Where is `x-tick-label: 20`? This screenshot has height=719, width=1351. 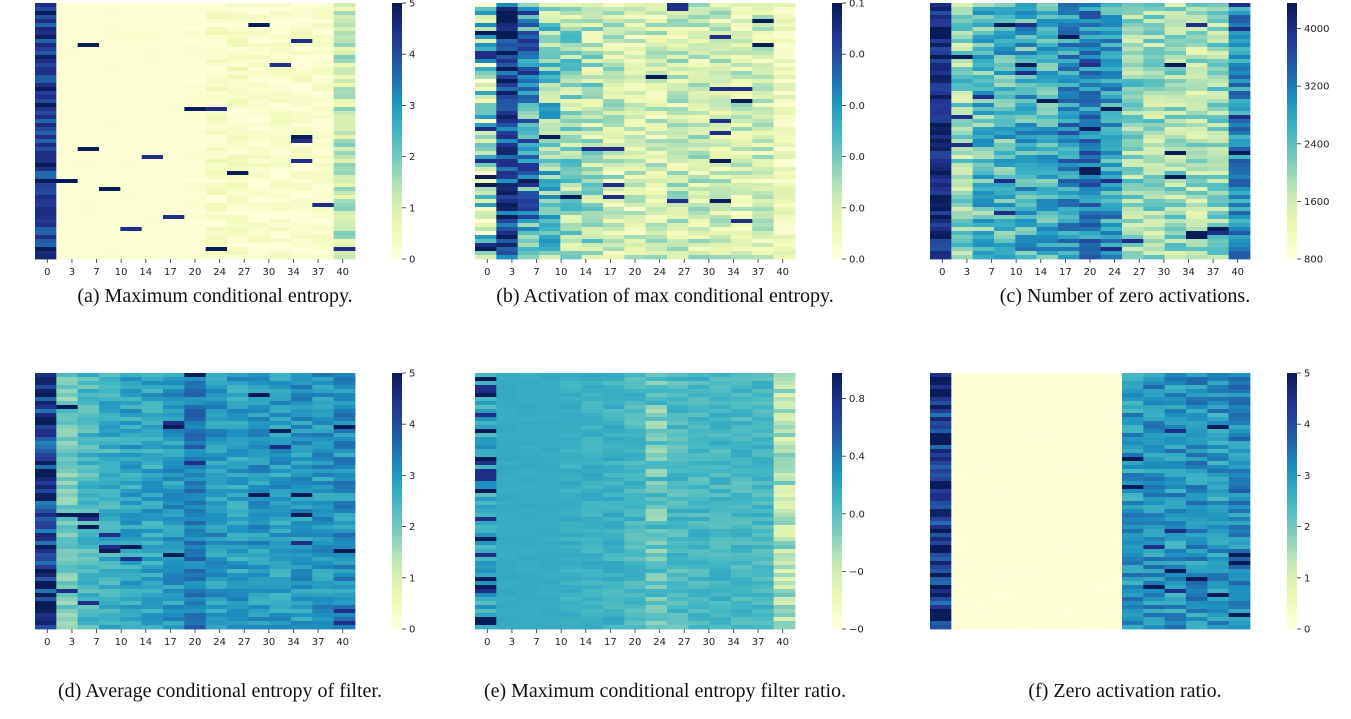 x-tick-label: 20 is located at coordinates (195, 272).